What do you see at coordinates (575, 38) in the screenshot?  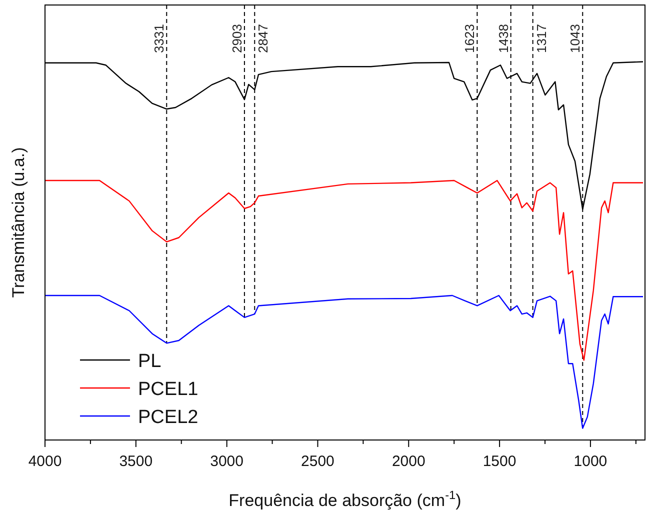 I see `ref-line-label: 1043` at bounding box center [575, 38].